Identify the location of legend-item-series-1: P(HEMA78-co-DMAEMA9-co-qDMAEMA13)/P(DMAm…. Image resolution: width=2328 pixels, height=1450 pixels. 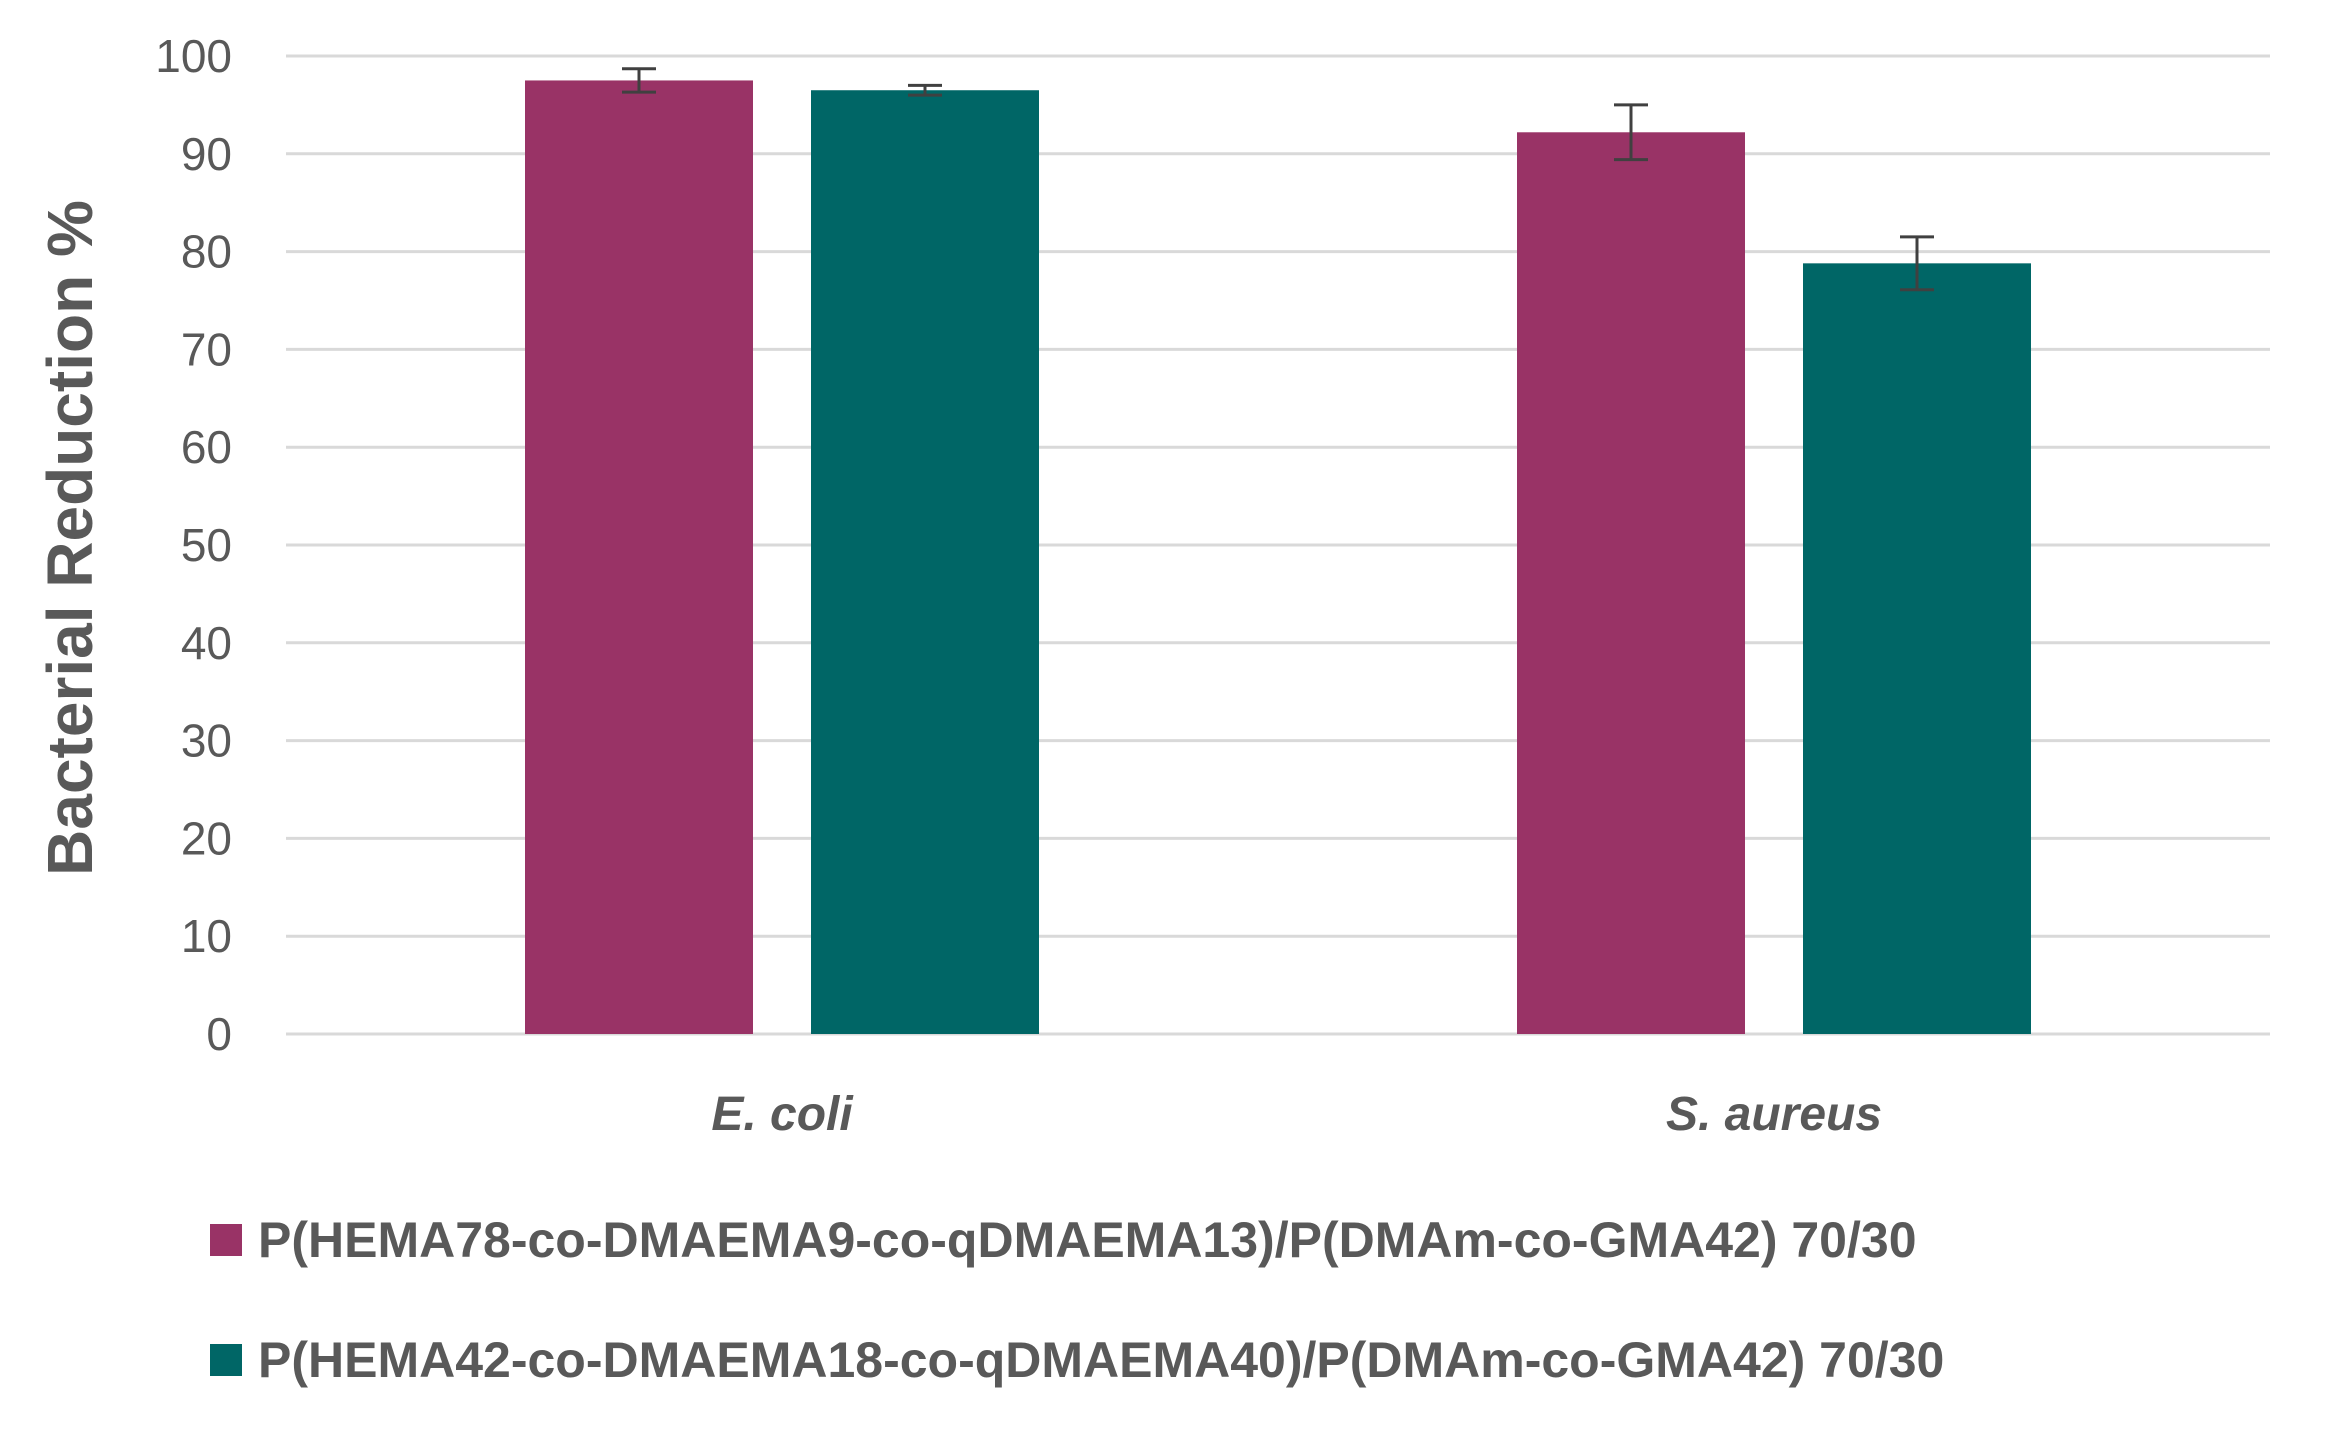
(1077, 1240).